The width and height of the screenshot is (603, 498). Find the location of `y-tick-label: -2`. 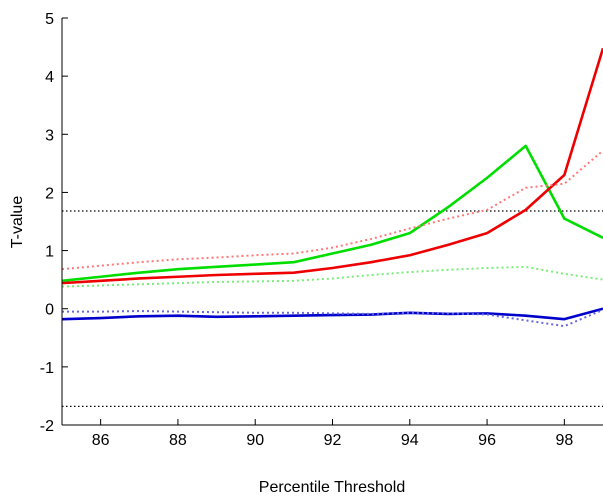

y-tick-label: -2 is located at coordinates (47, 426).